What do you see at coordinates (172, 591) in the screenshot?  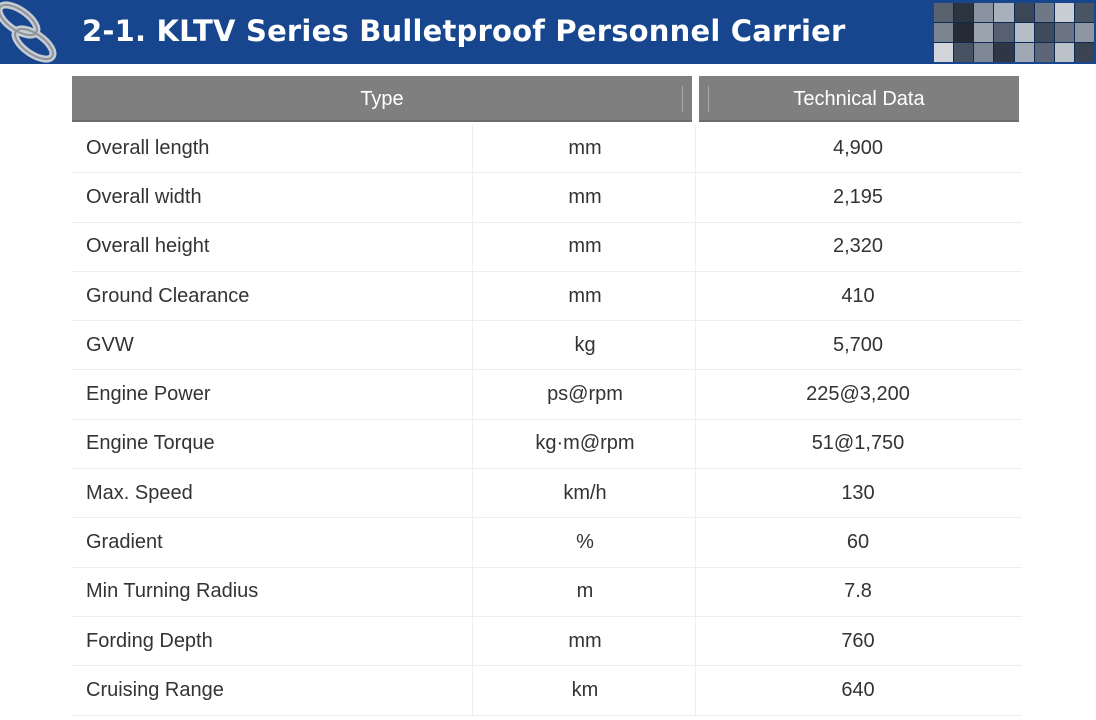 I see `spec-item-label: Min Turning Radius` at bounding box center [172, 591].